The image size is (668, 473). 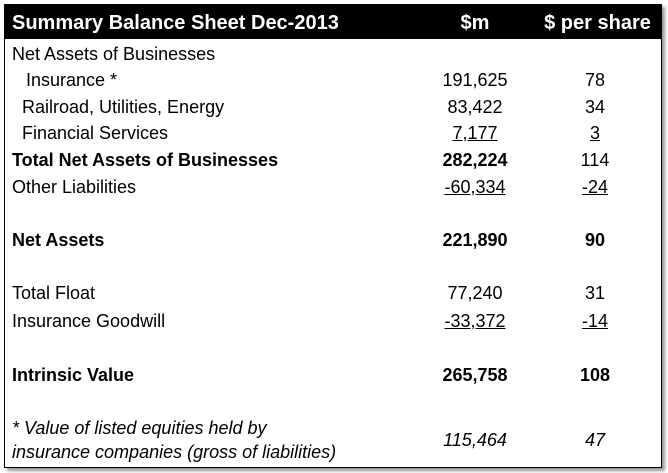 What do you see at coordinates (595, 107) in the screenshot?
I see `cell: 34` at bounding box center [595, 107].